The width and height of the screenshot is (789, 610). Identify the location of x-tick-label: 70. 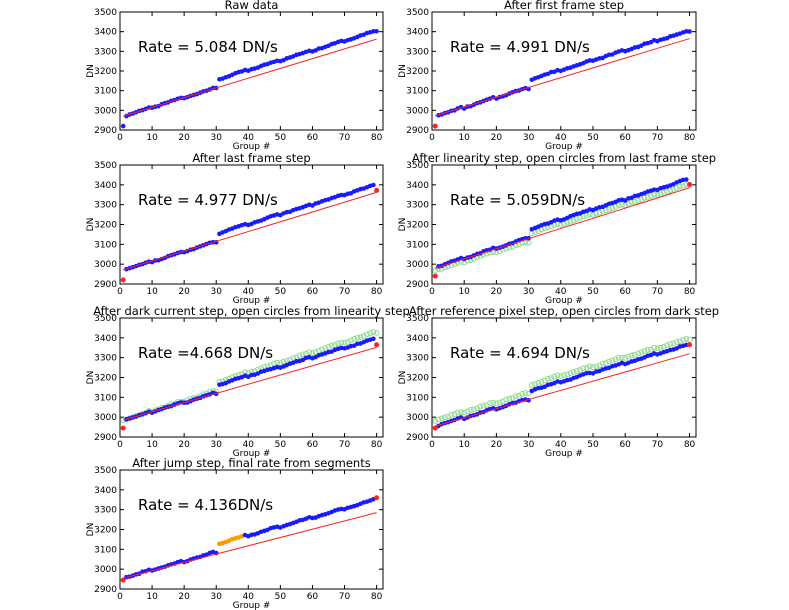
(345, 445).